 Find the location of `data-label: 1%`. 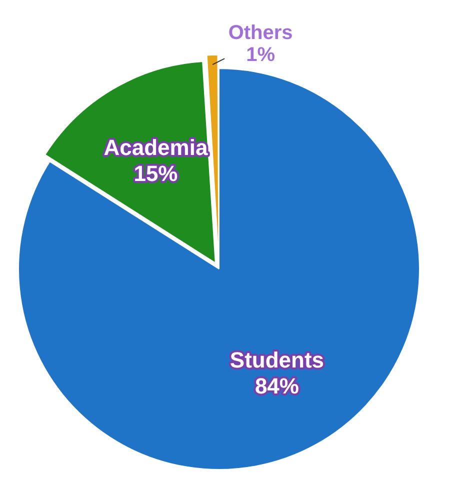

data-label: 1% is located at coordinates (261, 55).